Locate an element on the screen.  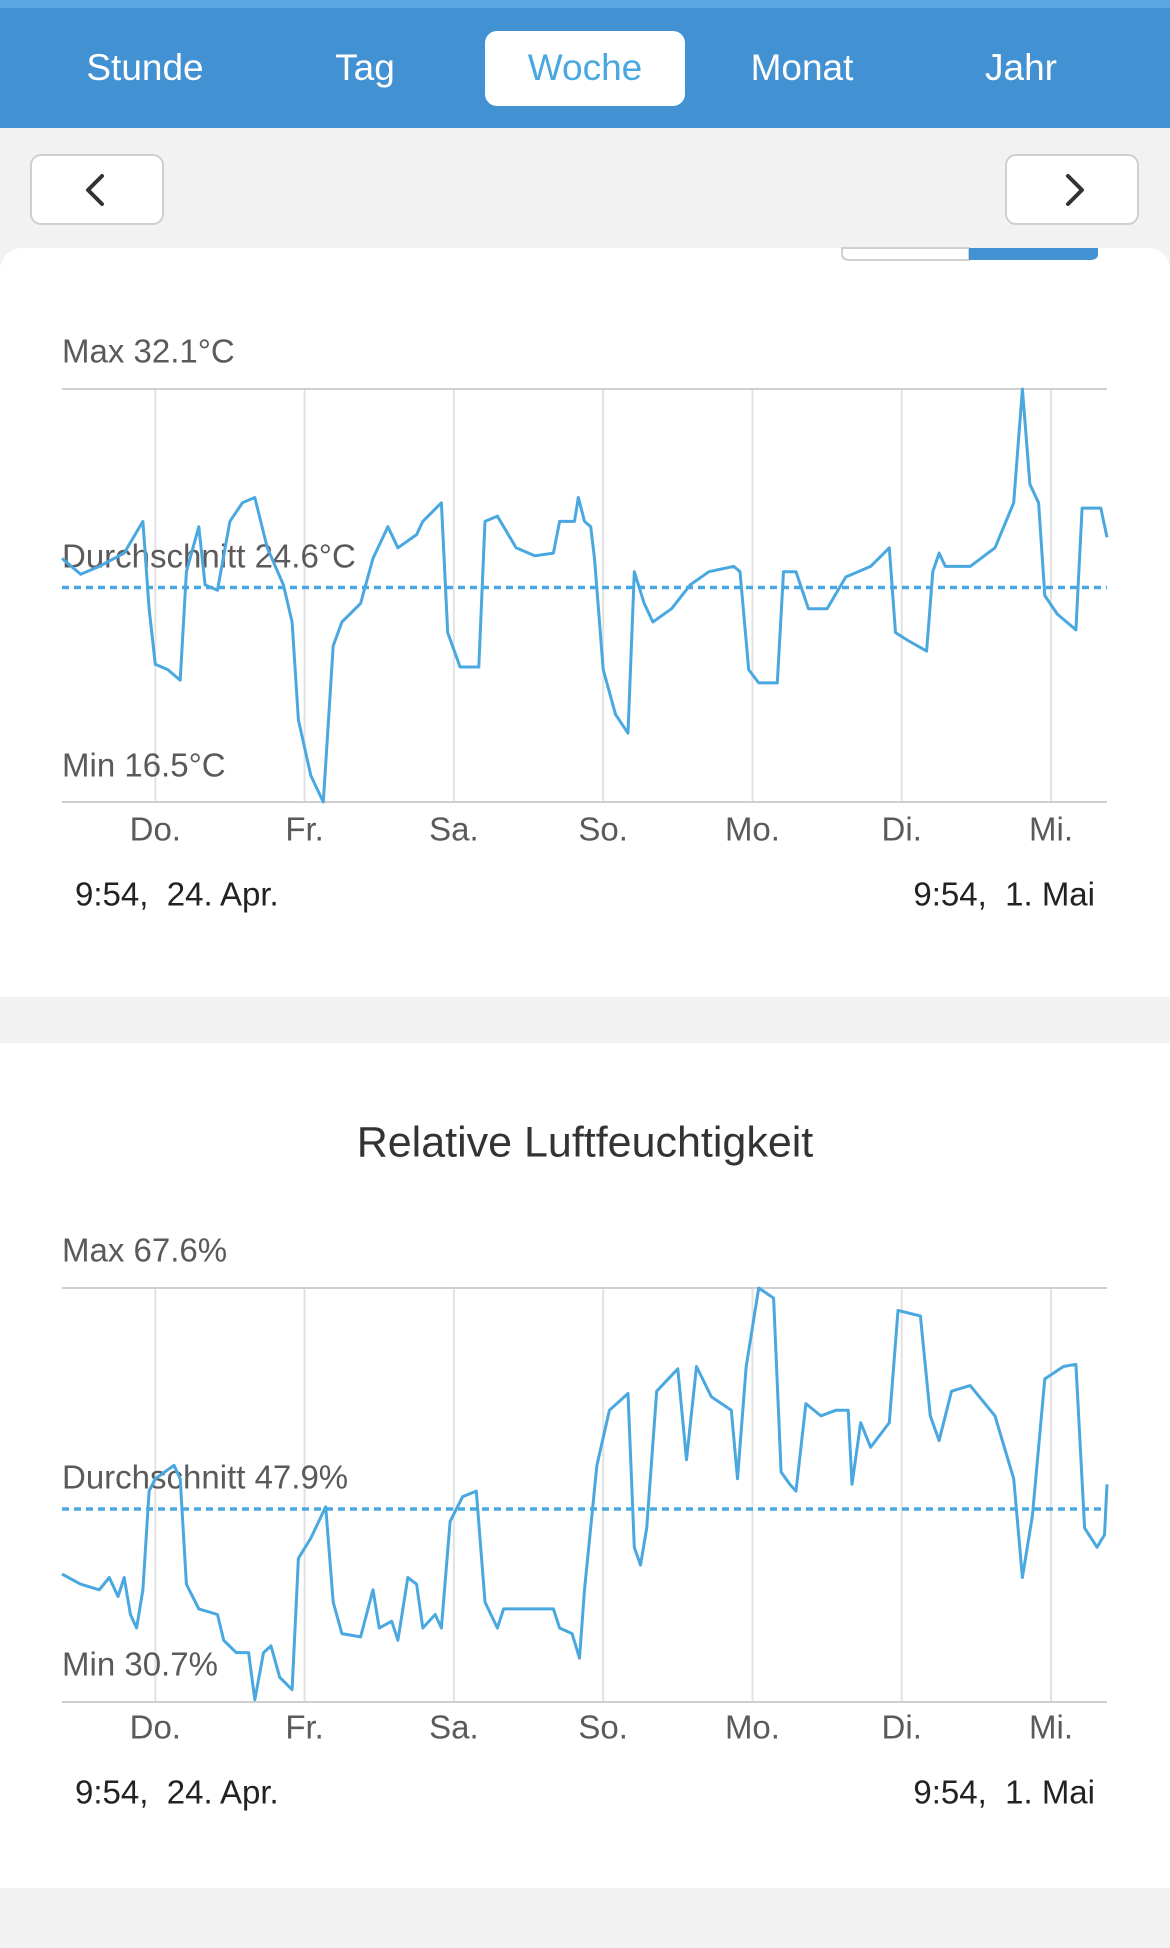
prev-button is located at coordinates (97, 189).